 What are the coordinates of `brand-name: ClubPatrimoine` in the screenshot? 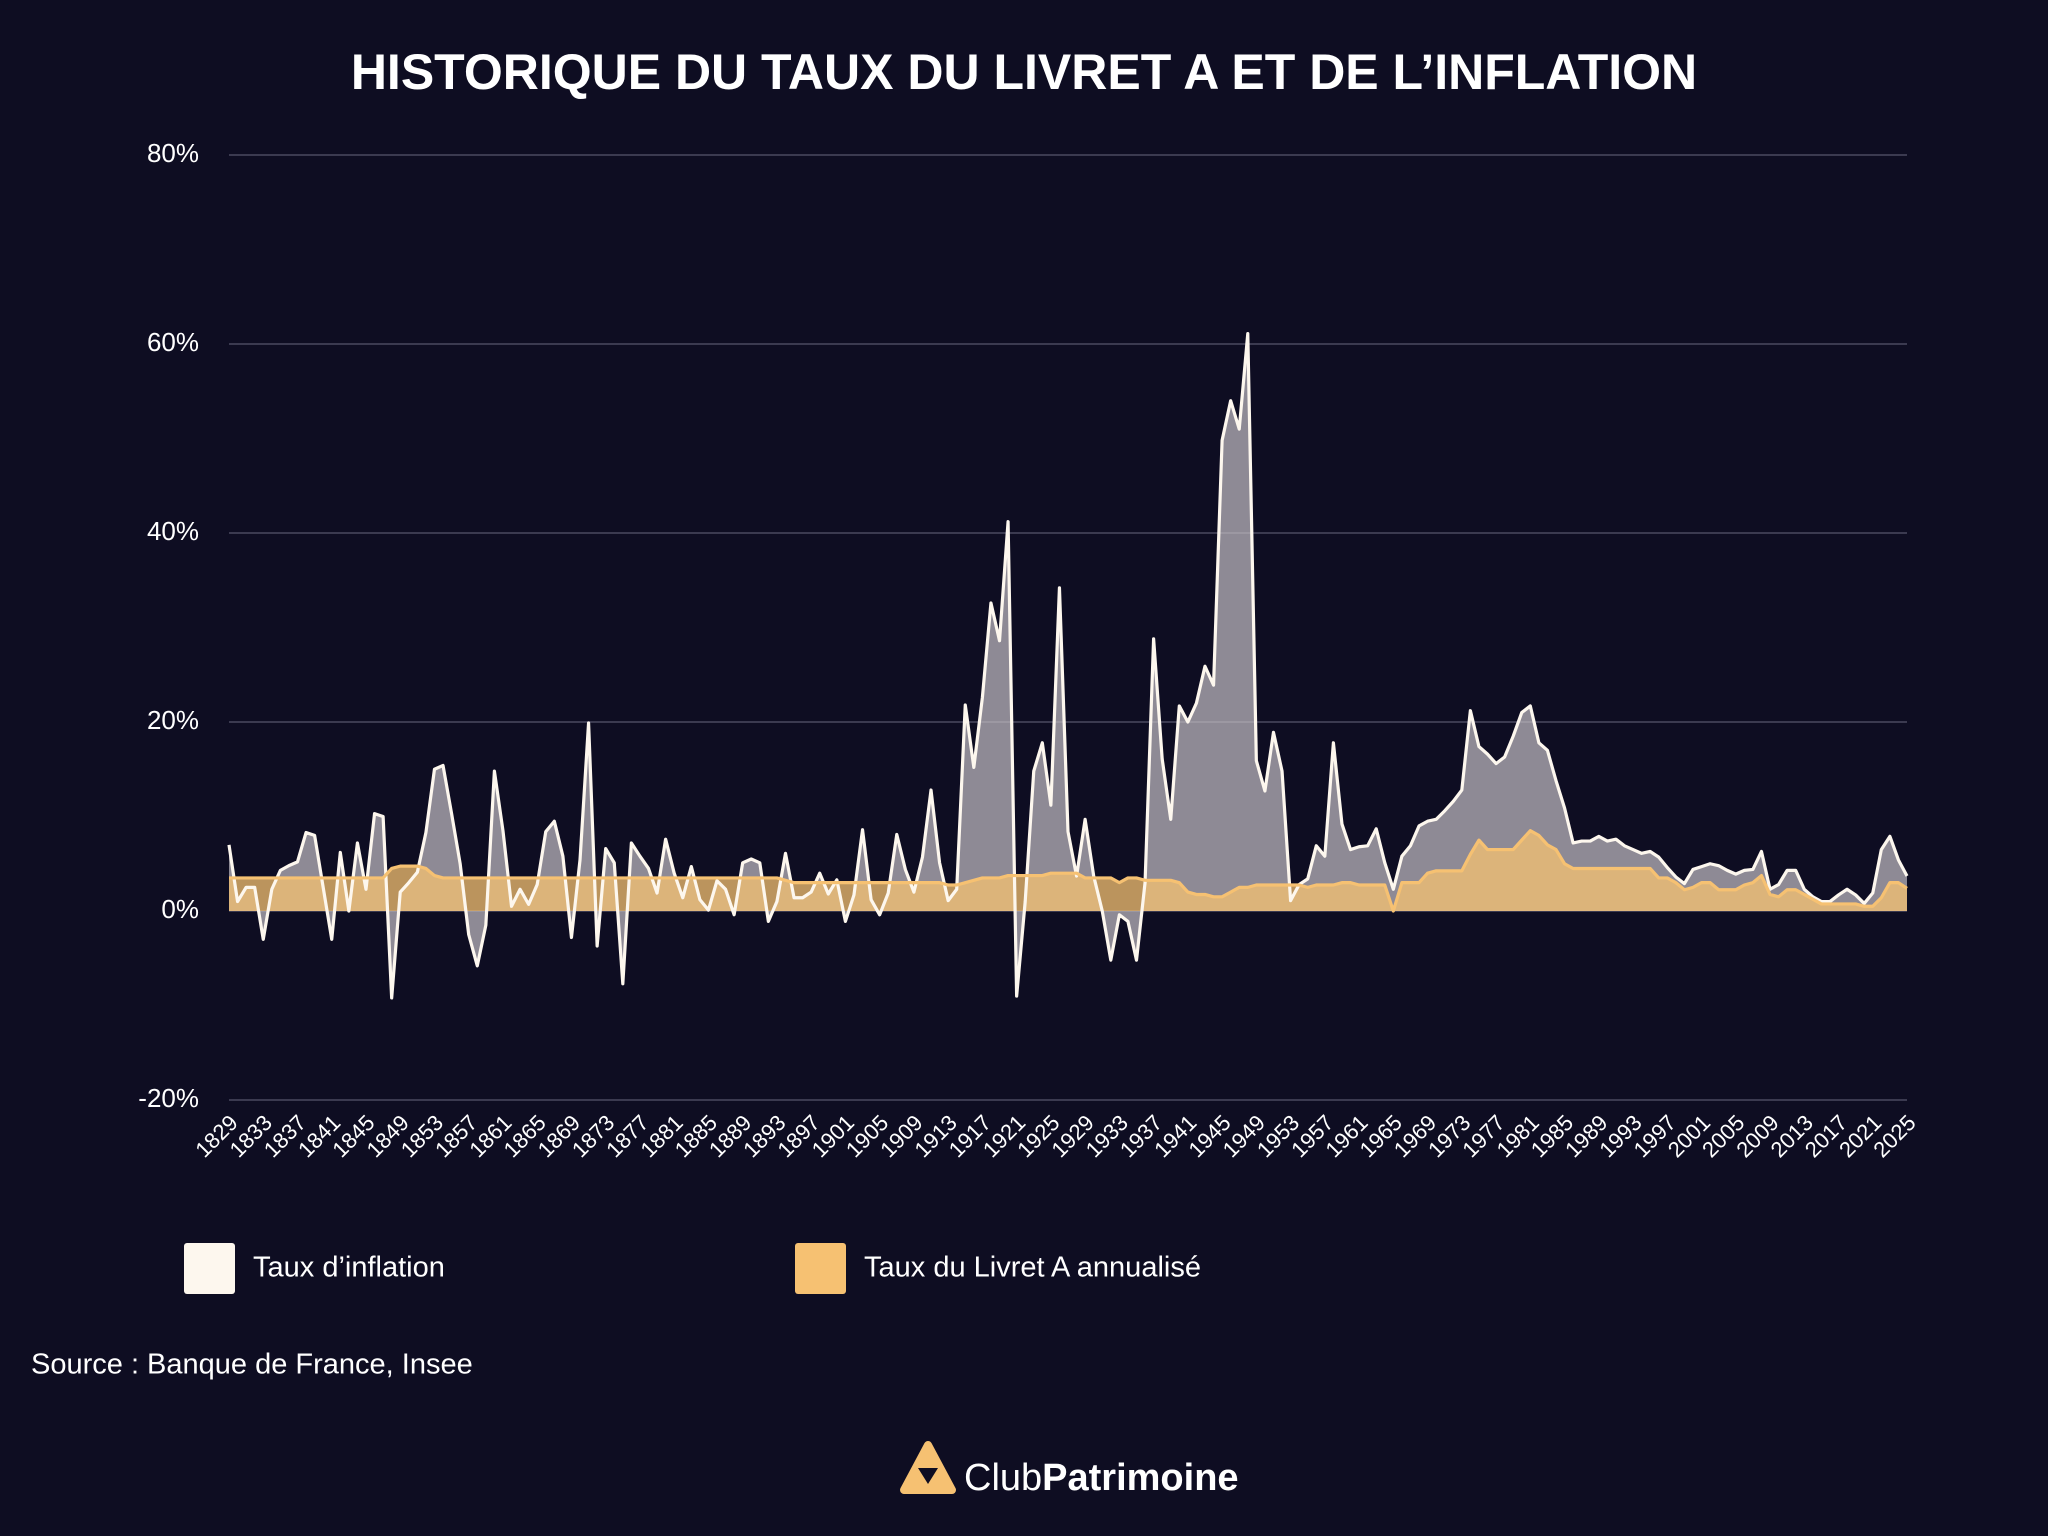 It's located at (1101, 1478).